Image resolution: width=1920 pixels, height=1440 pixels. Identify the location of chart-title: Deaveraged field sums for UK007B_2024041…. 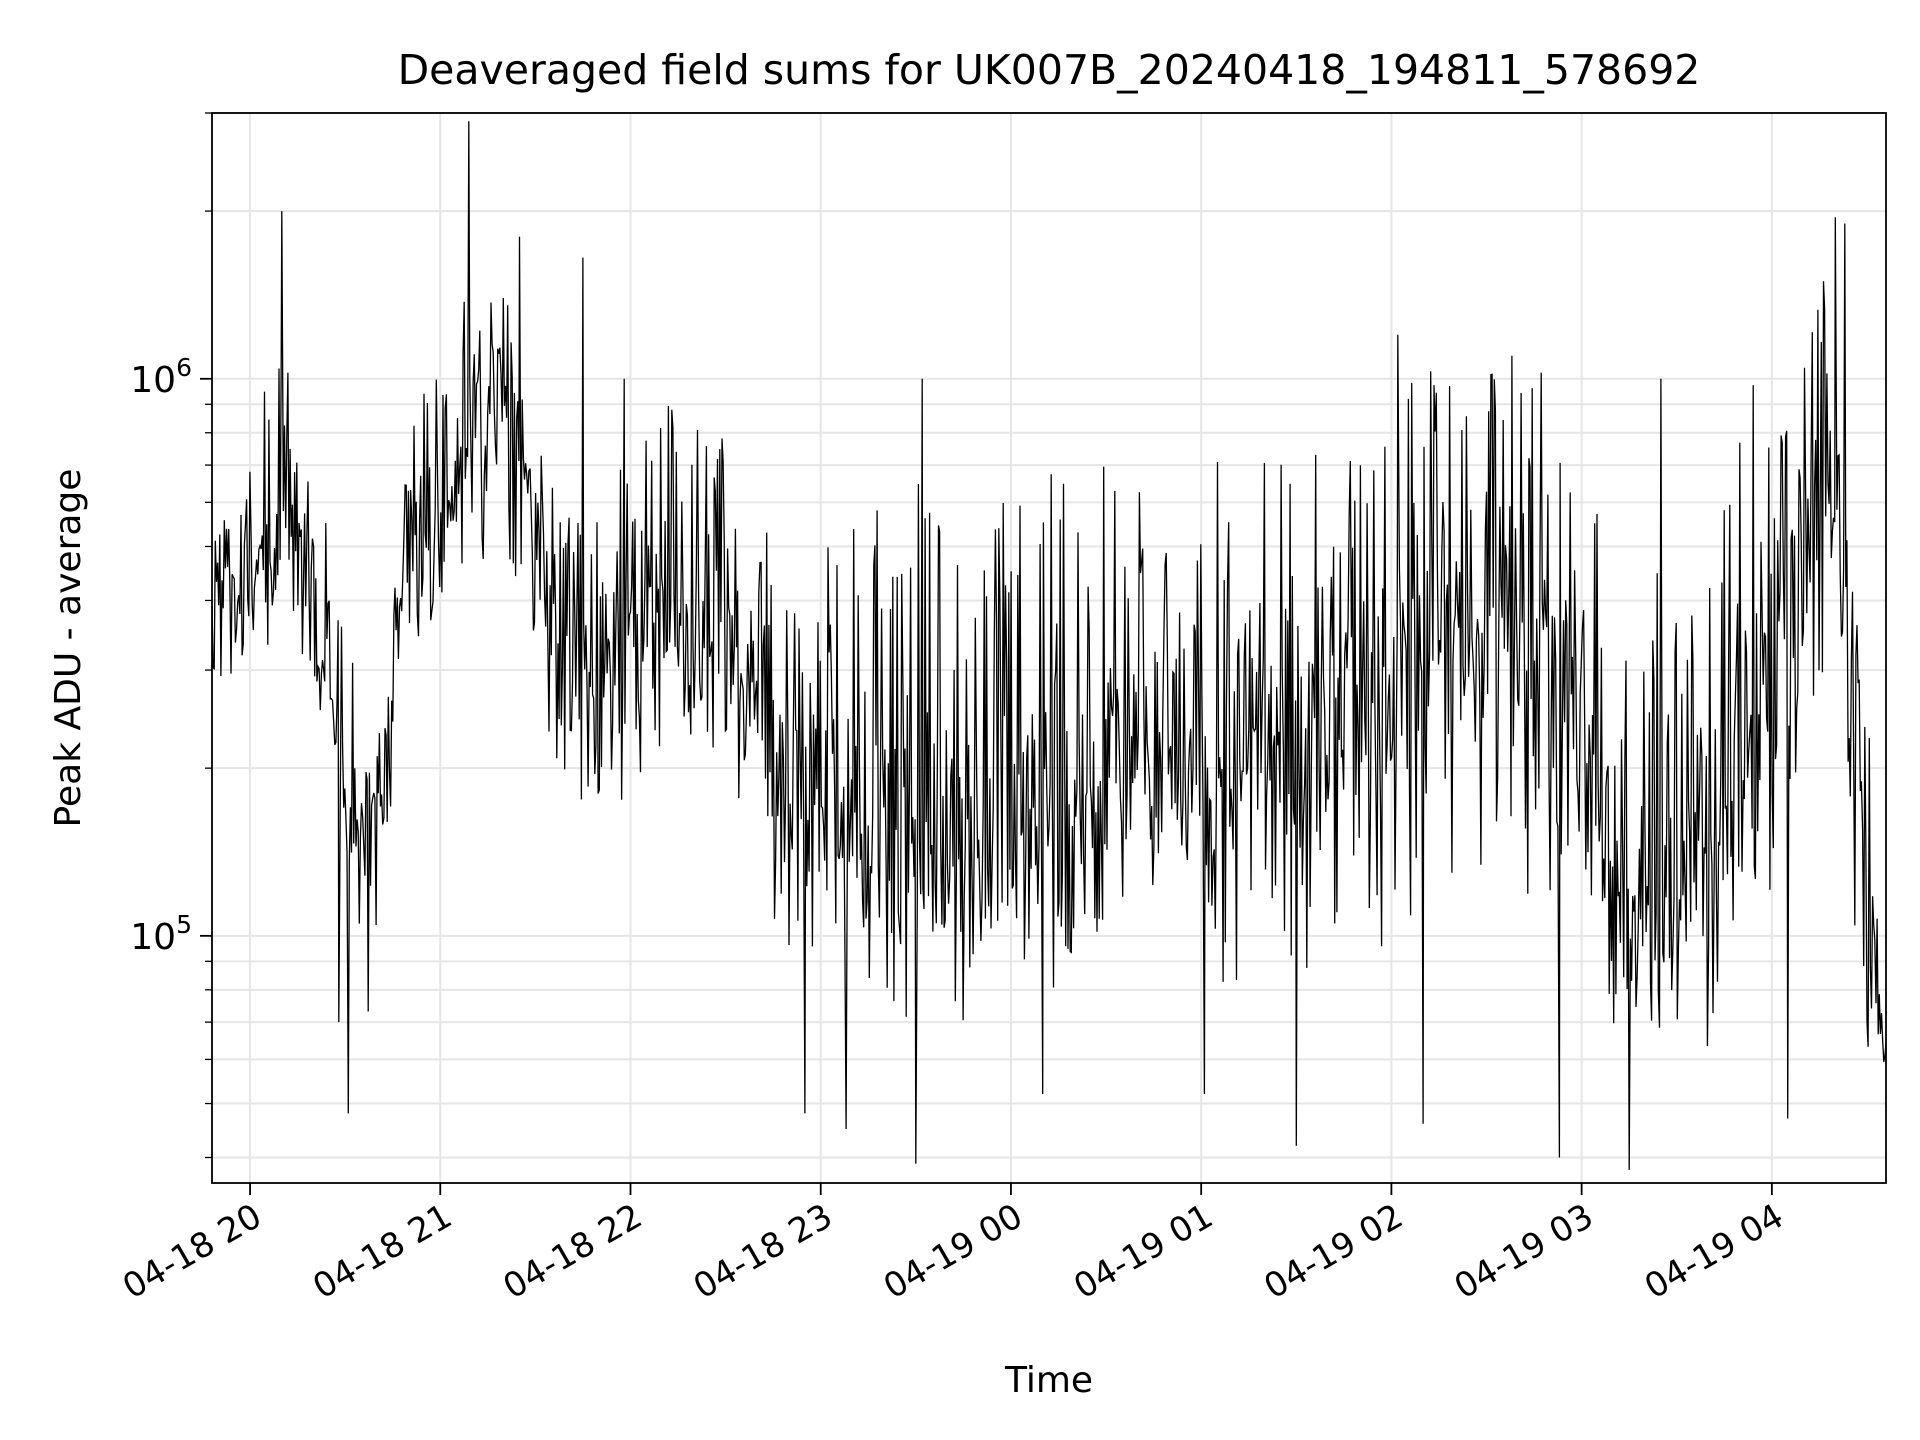
(1049, 70).